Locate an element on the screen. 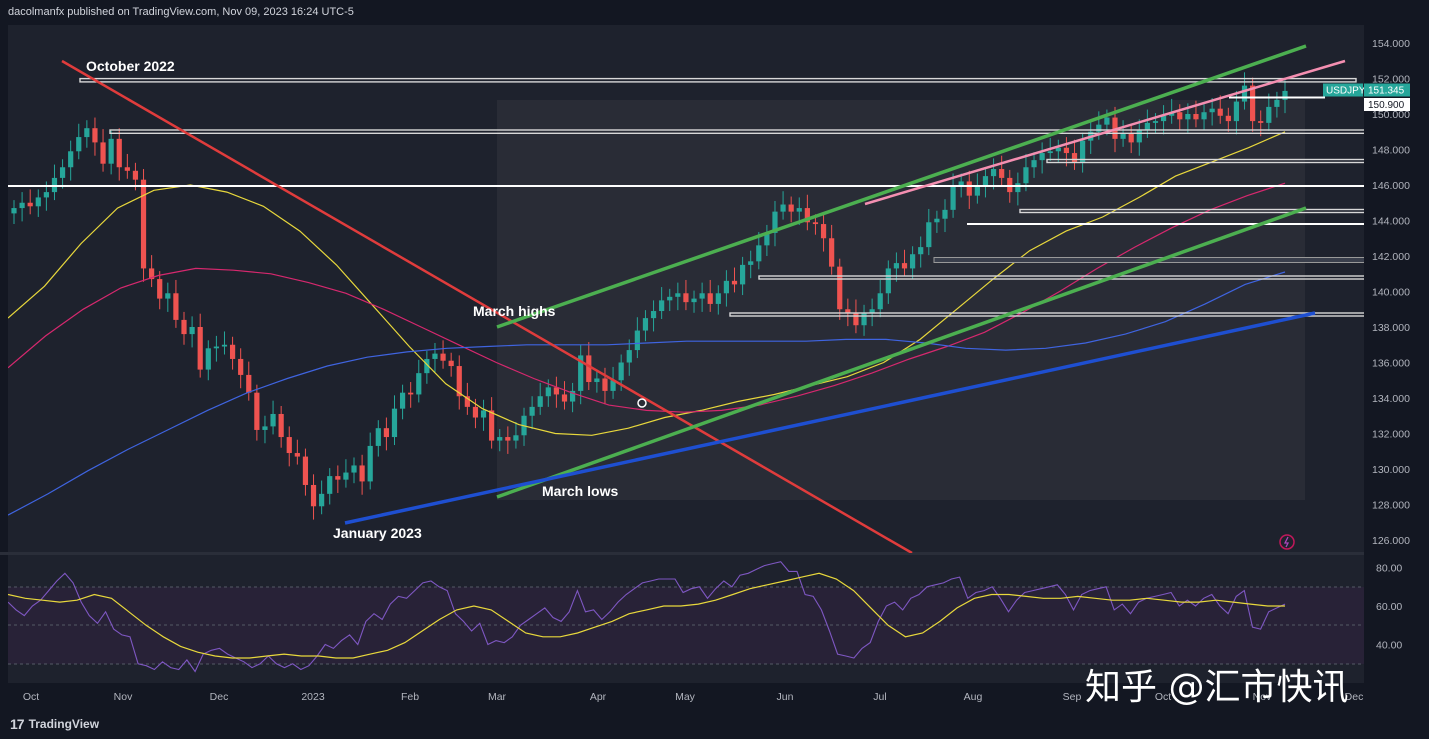 This screenshot has width=1429, height=739. price-tick: 134.000 is located at coordinates (1391, 399).